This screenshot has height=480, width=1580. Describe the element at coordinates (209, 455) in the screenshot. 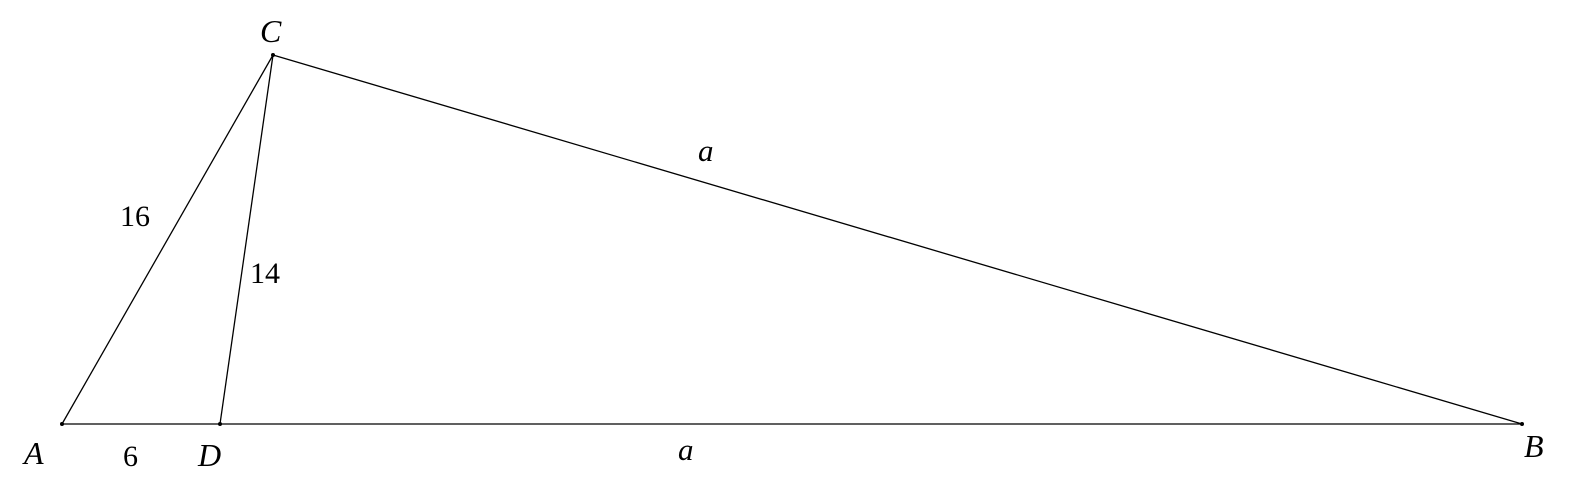

I see `vertex-label-d: D` at that location.